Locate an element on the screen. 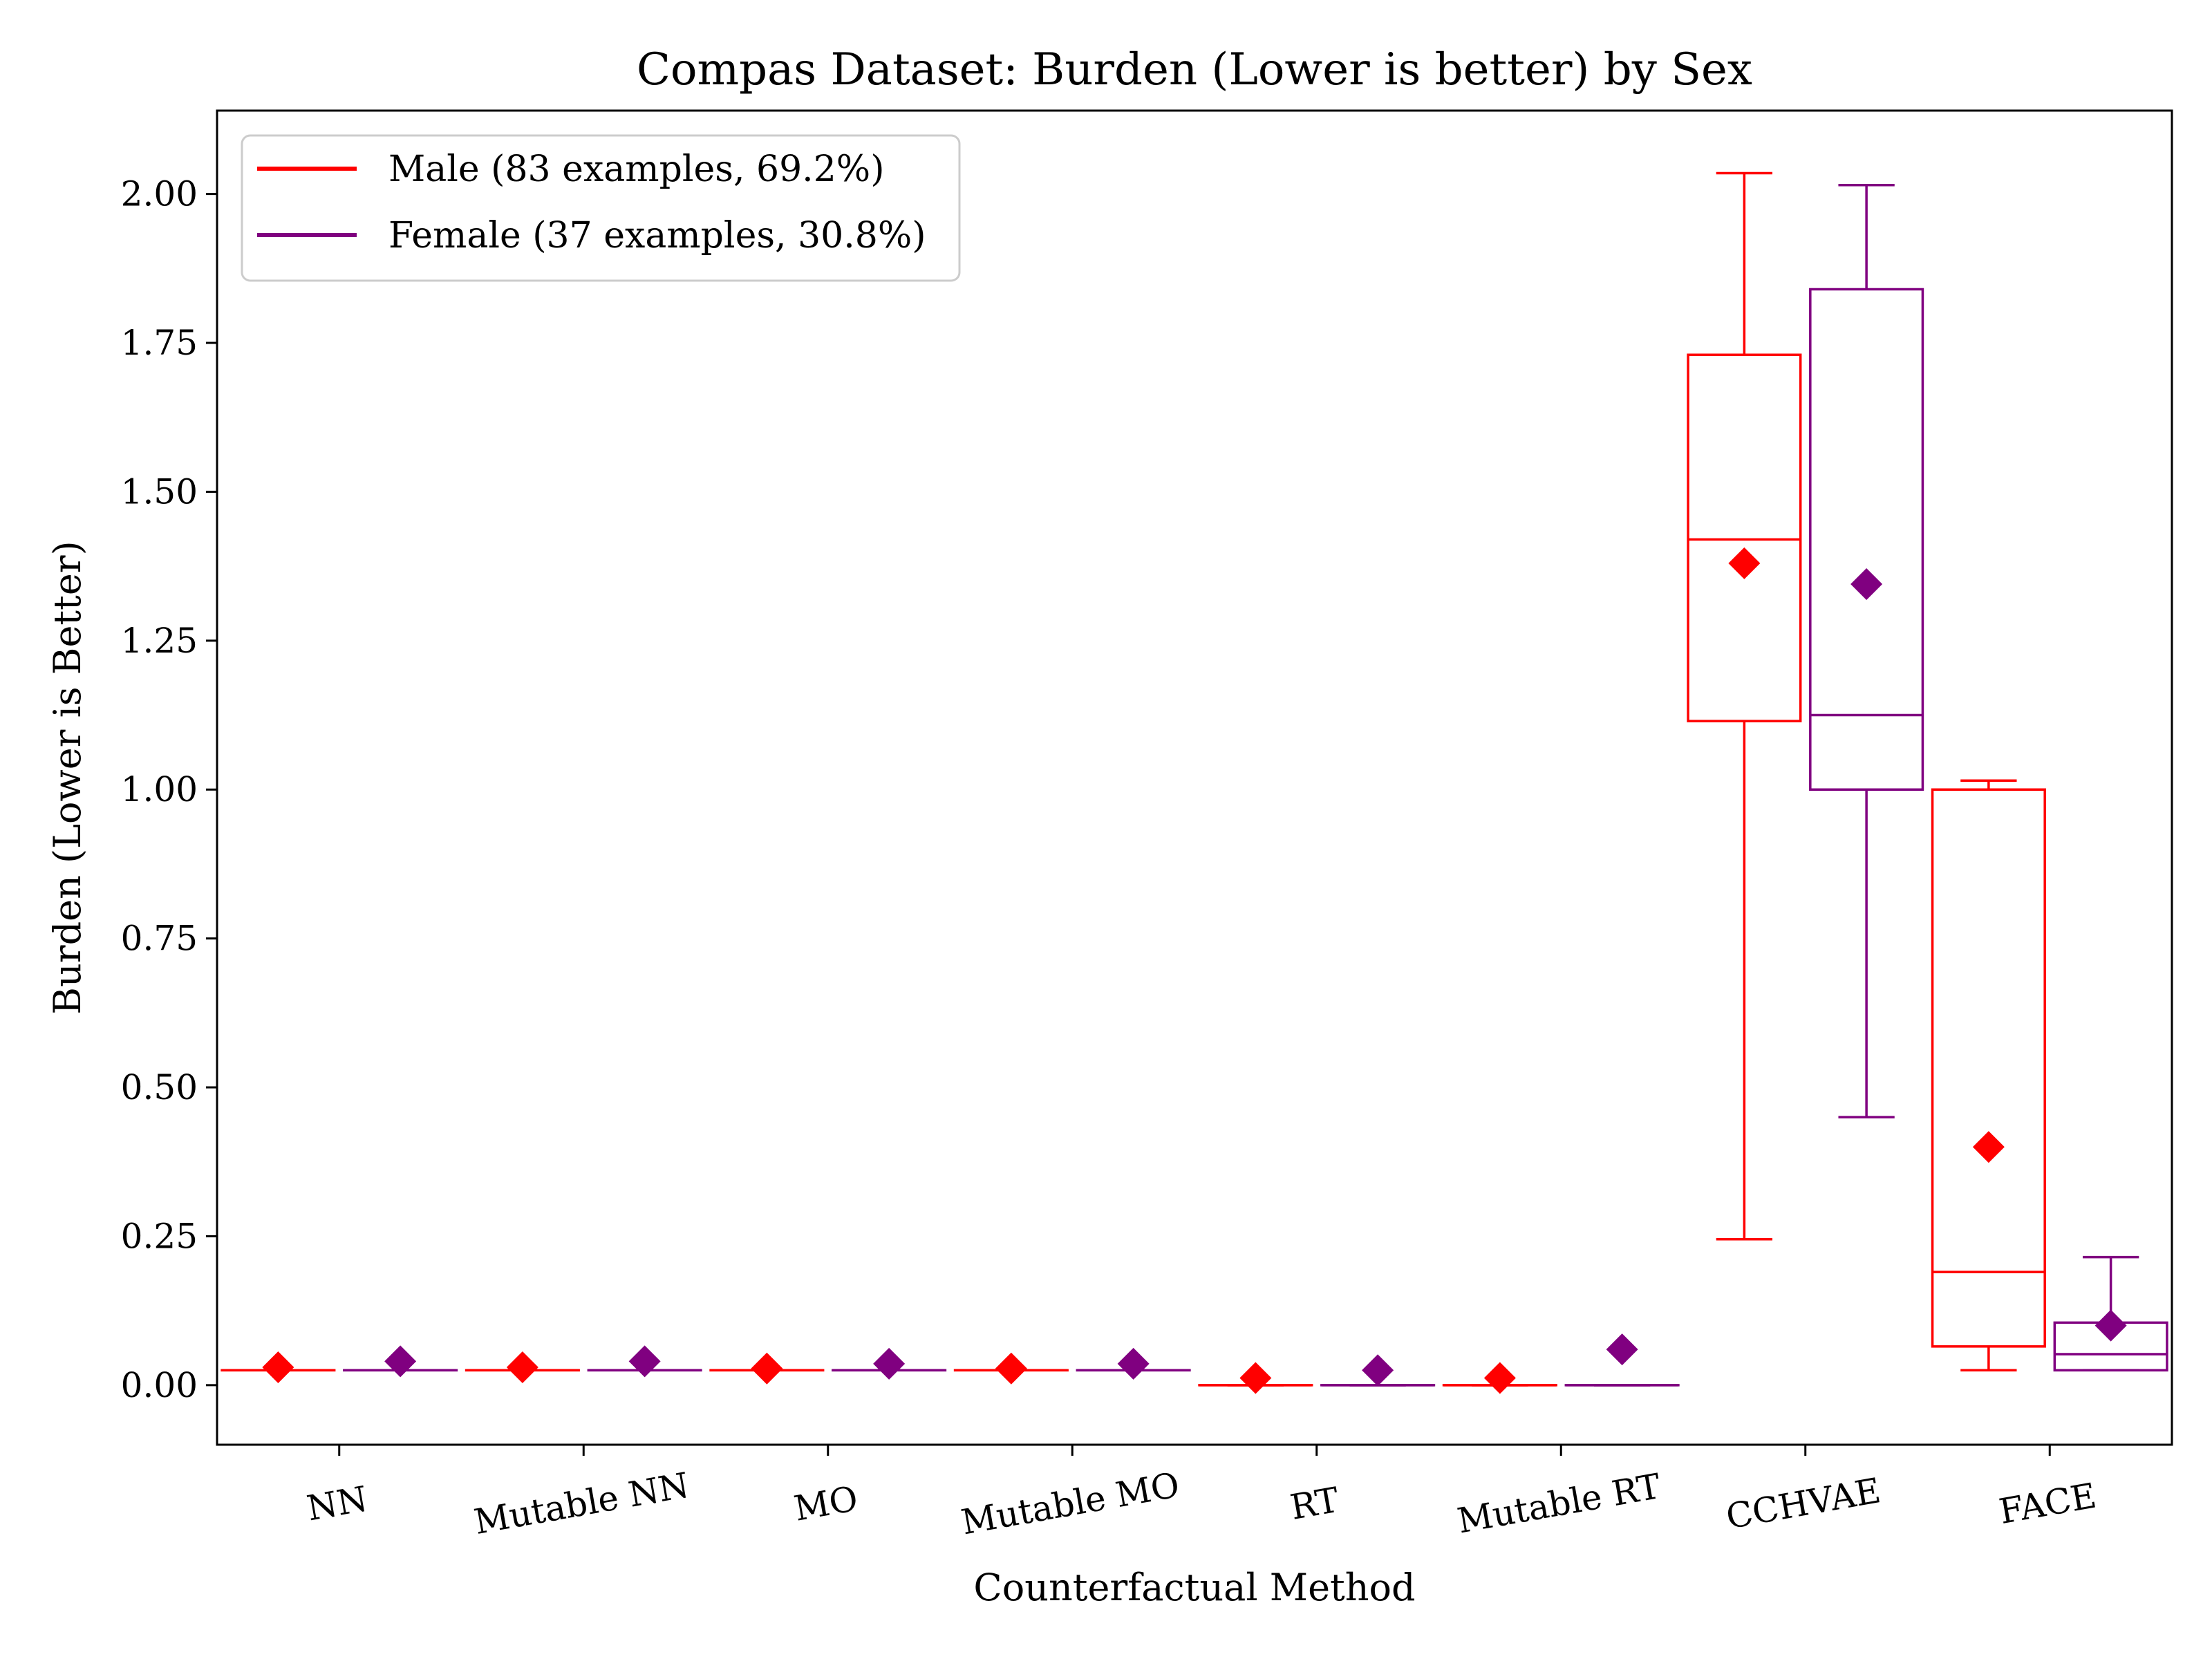 Image resolution: width=2212 pixels, height=1659 pixels. y-tick-label: 0.75 is located at coordinates (159, 939).